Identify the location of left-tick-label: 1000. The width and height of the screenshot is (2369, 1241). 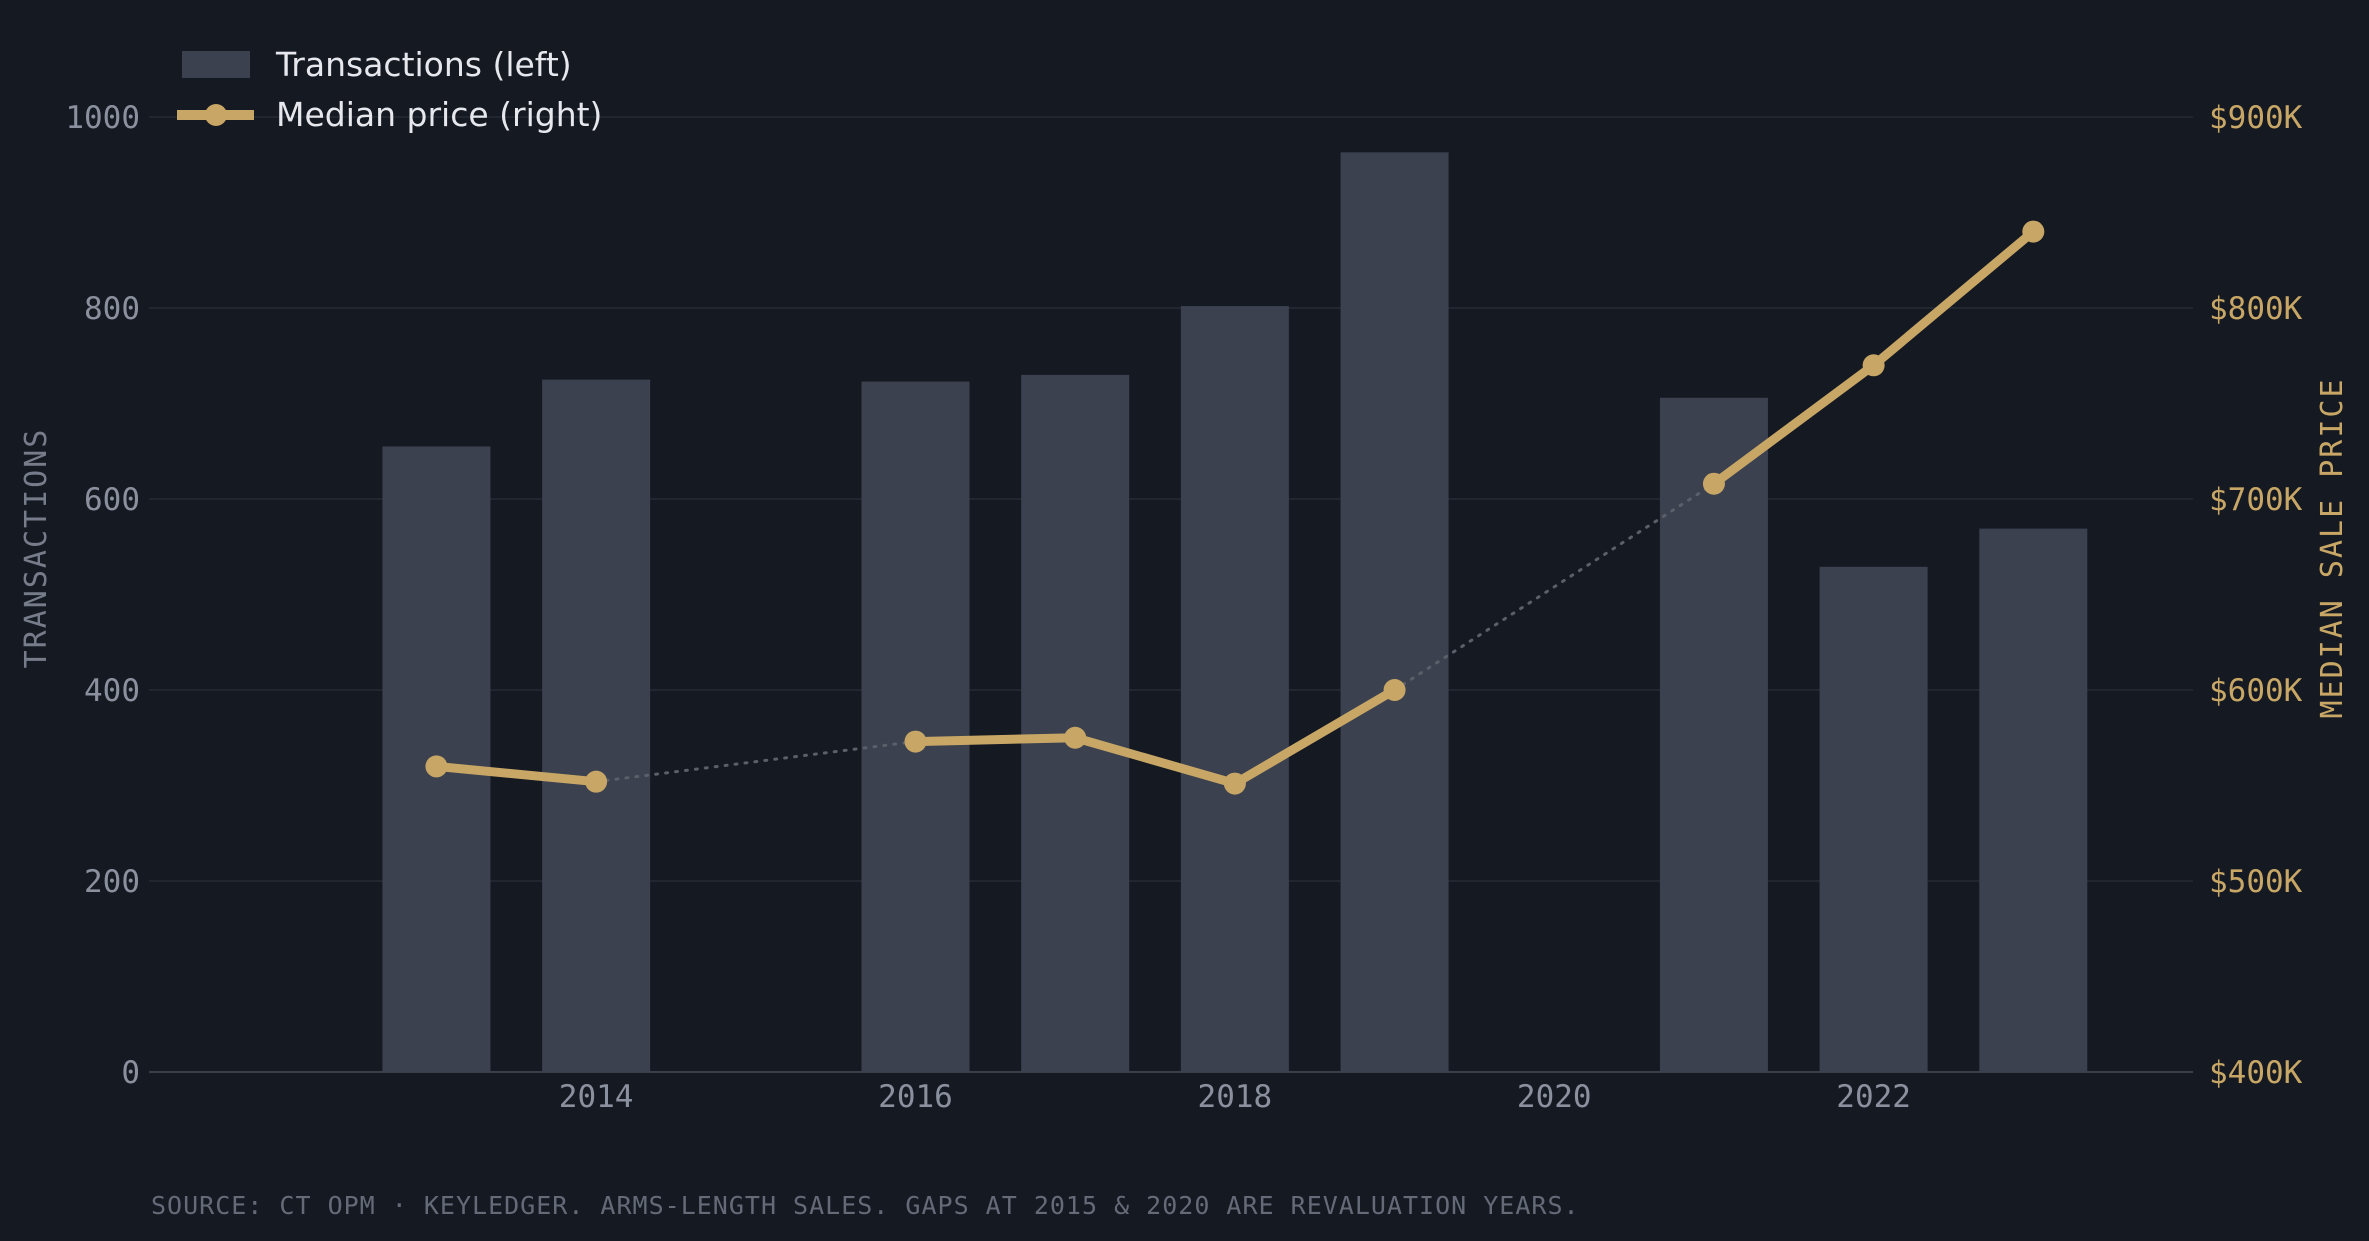
(102, 118).